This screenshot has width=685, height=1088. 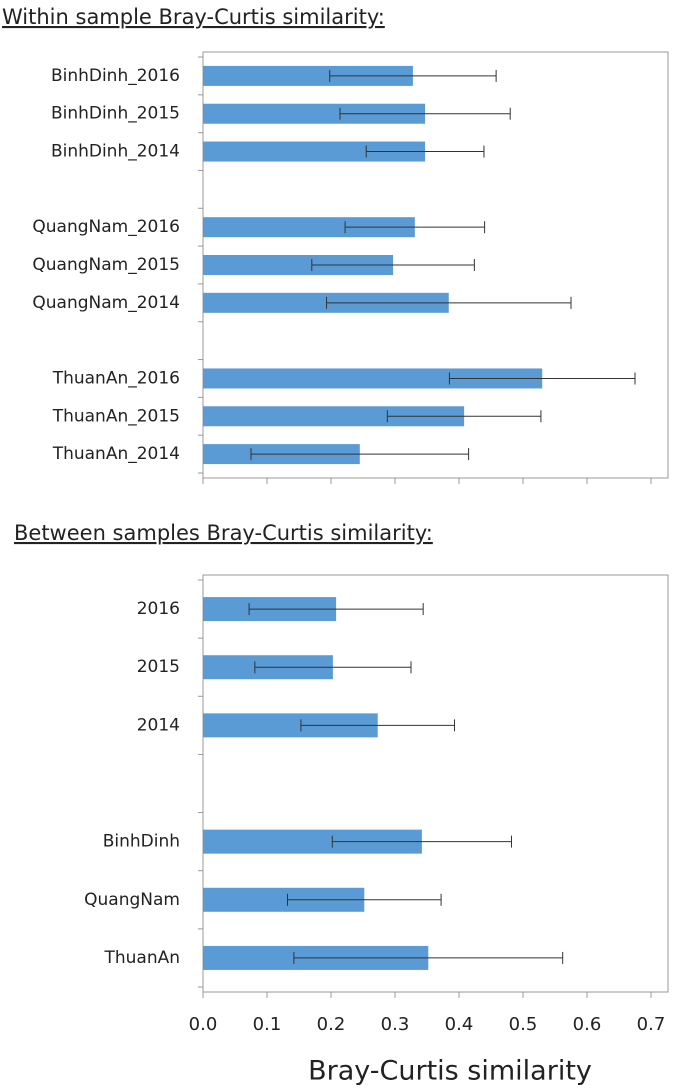 I want to click on y-tick-label: BinhDinh_2014, so click(x=115, y=152).